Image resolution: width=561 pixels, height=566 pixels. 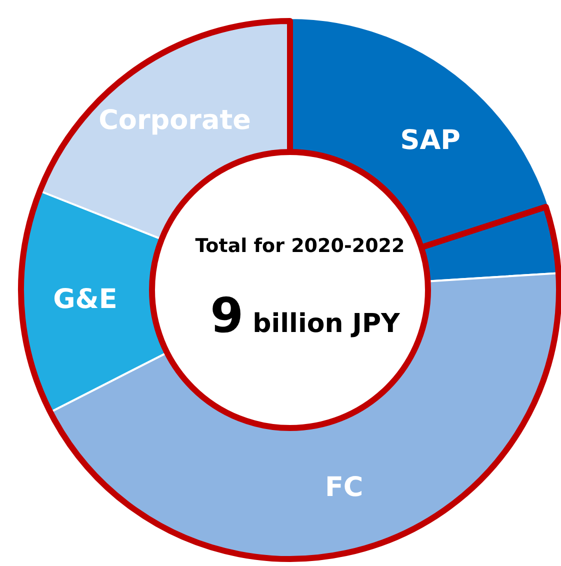 What do you see at coordinates (430, 140) in the screenshot?
I see `slice-label: SAP` at bounding box center [430, 140].